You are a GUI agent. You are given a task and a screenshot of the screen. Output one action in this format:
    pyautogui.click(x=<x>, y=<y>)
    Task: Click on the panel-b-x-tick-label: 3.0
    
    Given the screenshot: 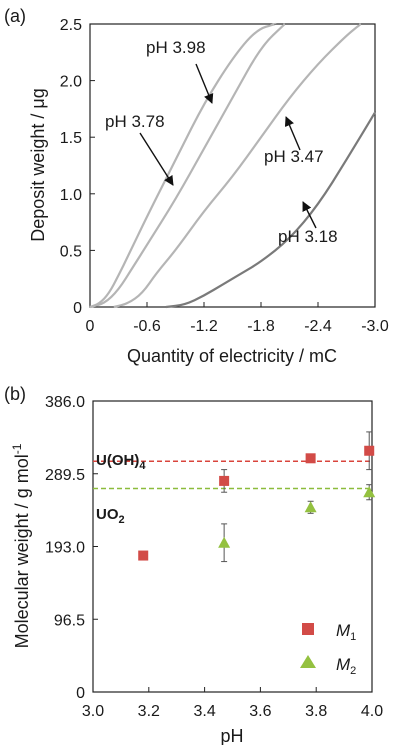 What is the action you would take?
    pyautogui.click(x=93, y=711)
    